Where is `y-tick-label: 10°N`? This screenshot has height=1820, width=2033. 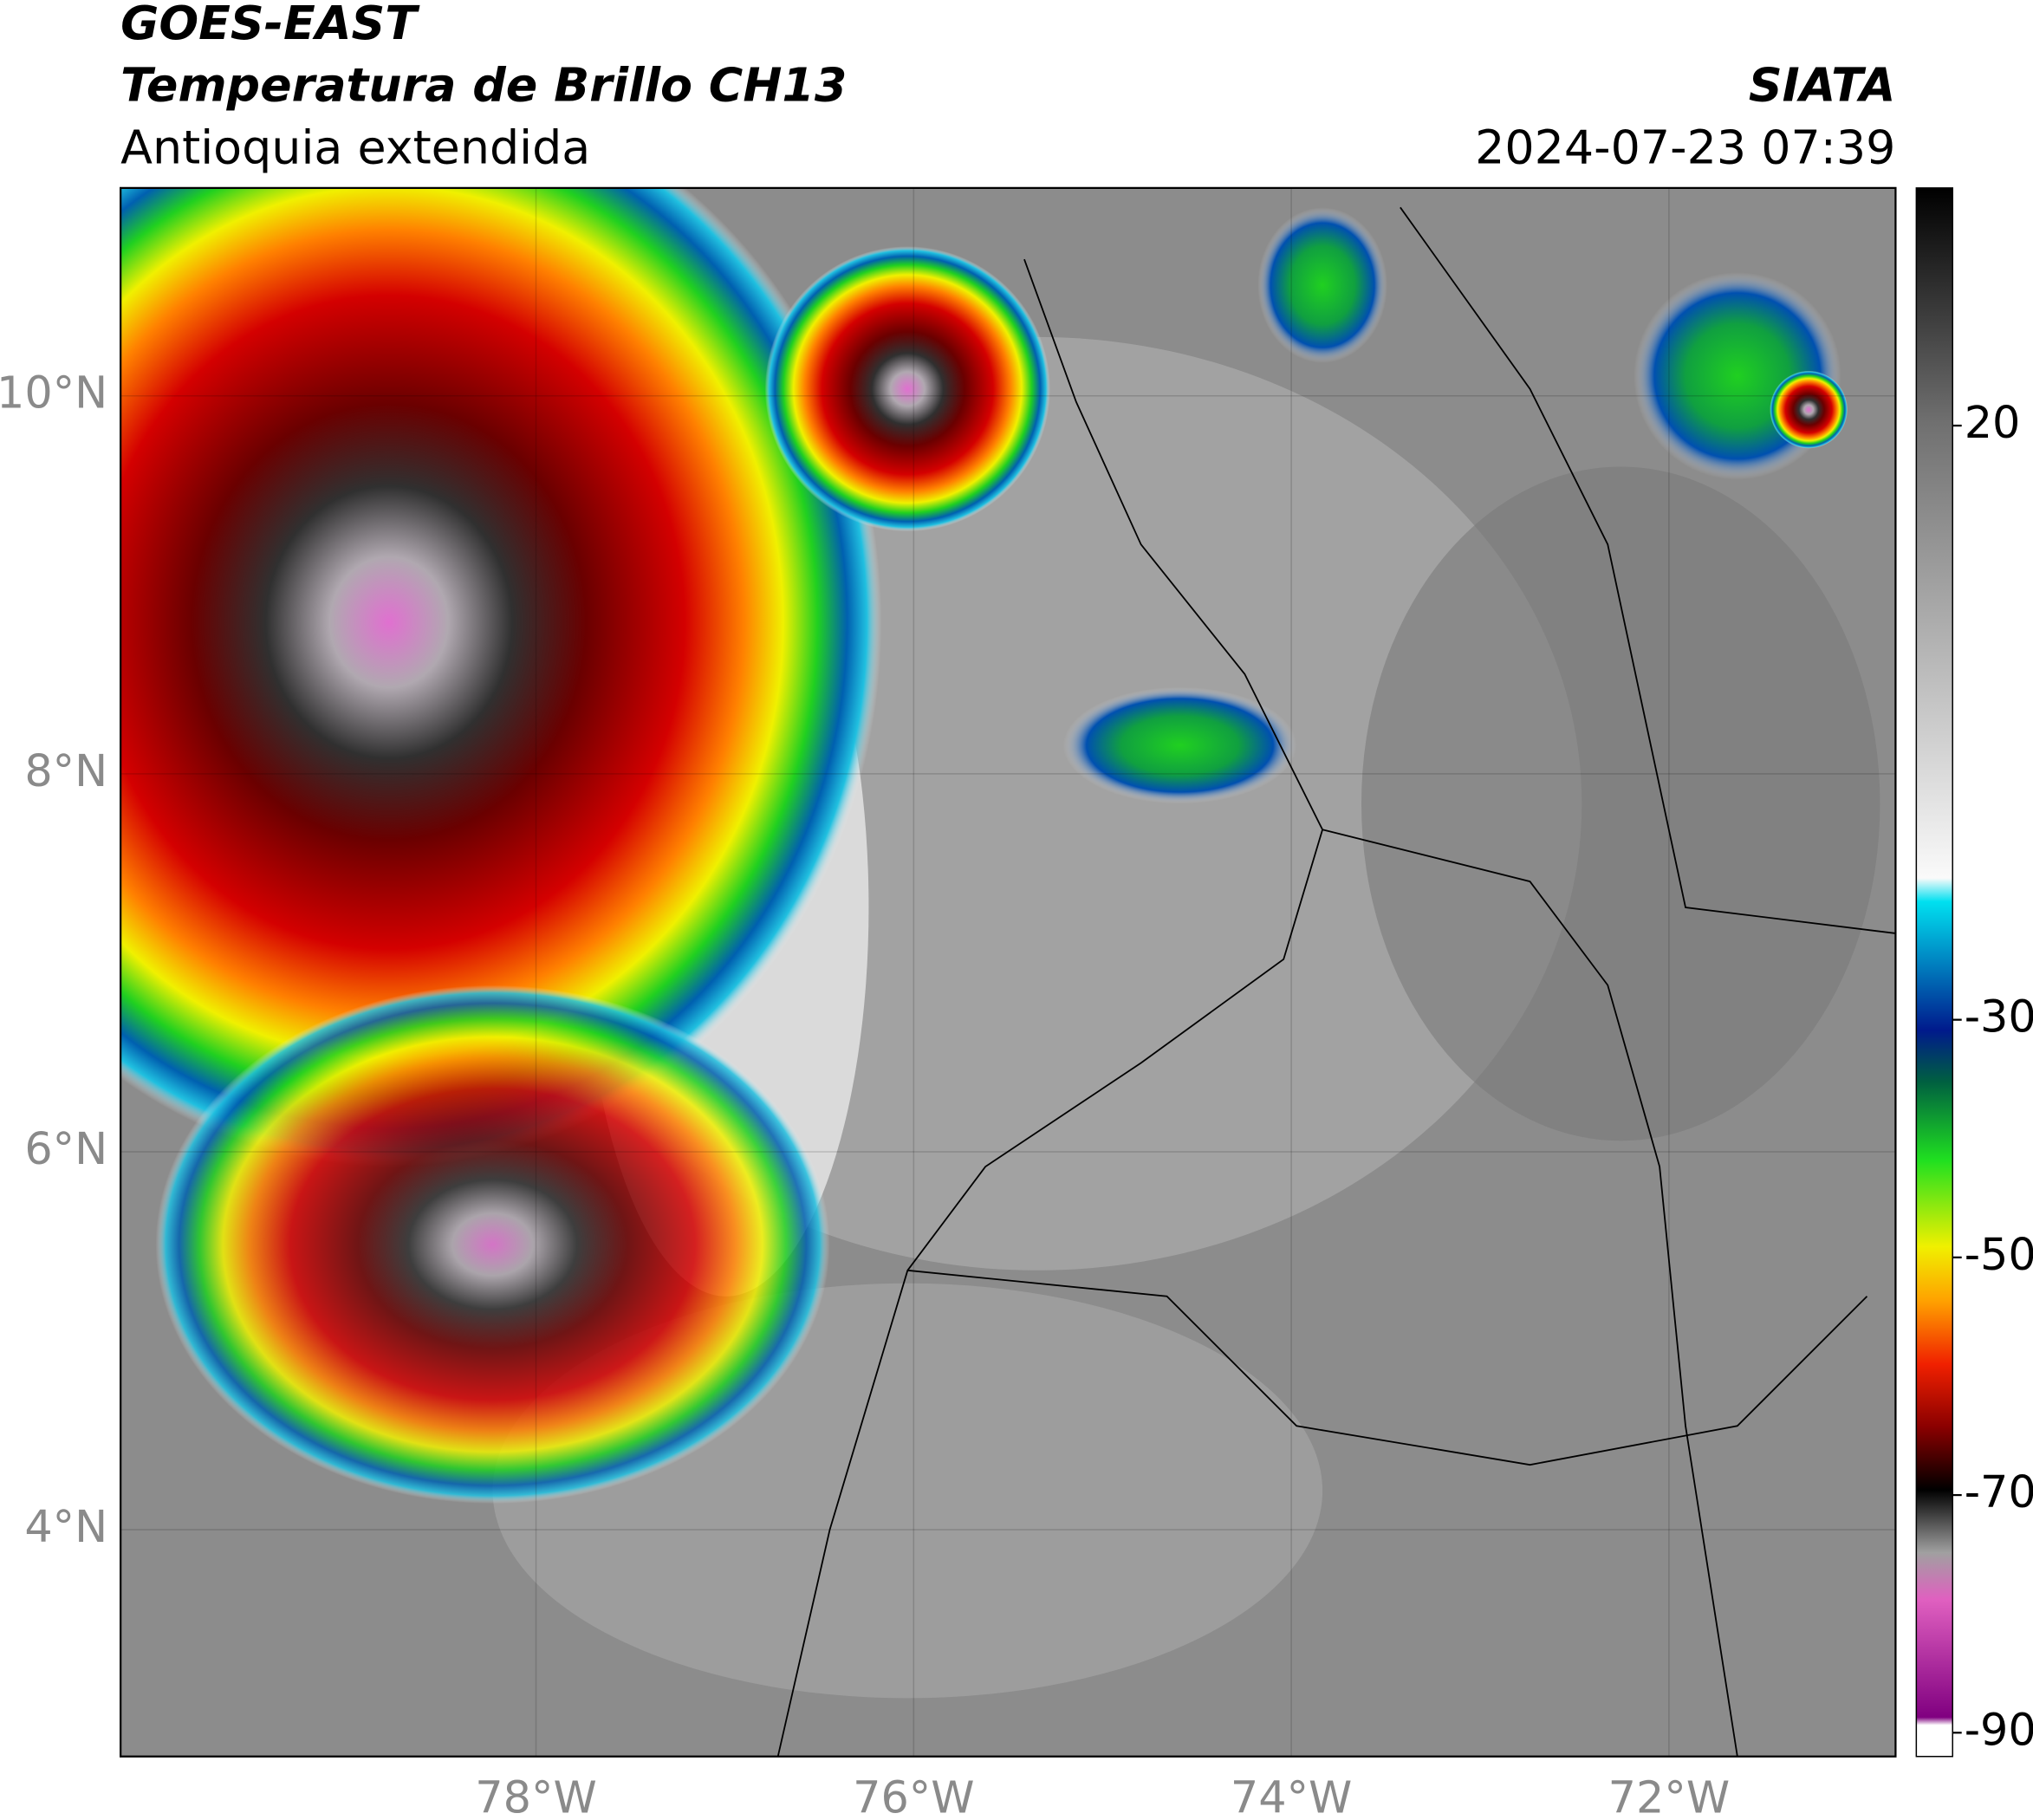
y-tick-label: 10°N is located at coordinates (53, 393).